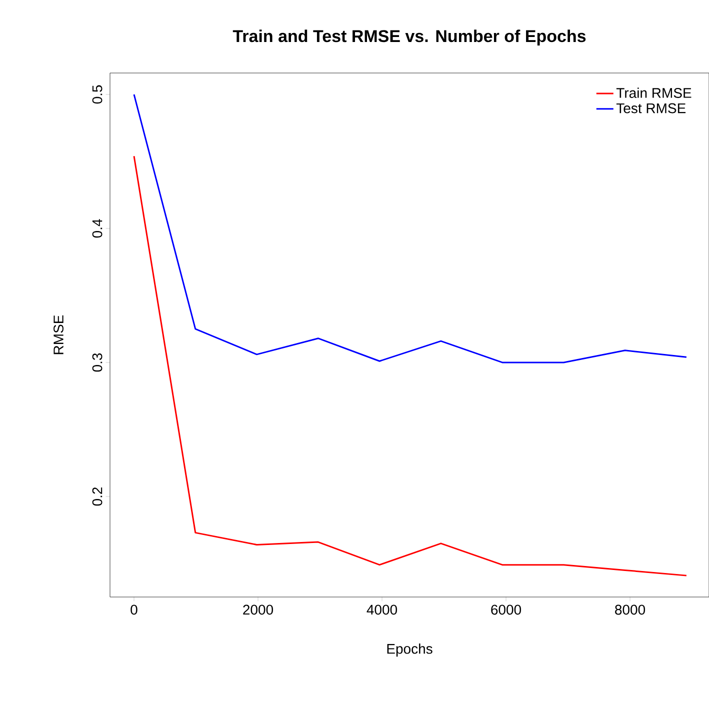 This screenshot has width=709, height=702. What do you see at coordinates (97, 496) in the screenshot?
I see `y-tick-label: 0.2` at bounding box center [97, 496].